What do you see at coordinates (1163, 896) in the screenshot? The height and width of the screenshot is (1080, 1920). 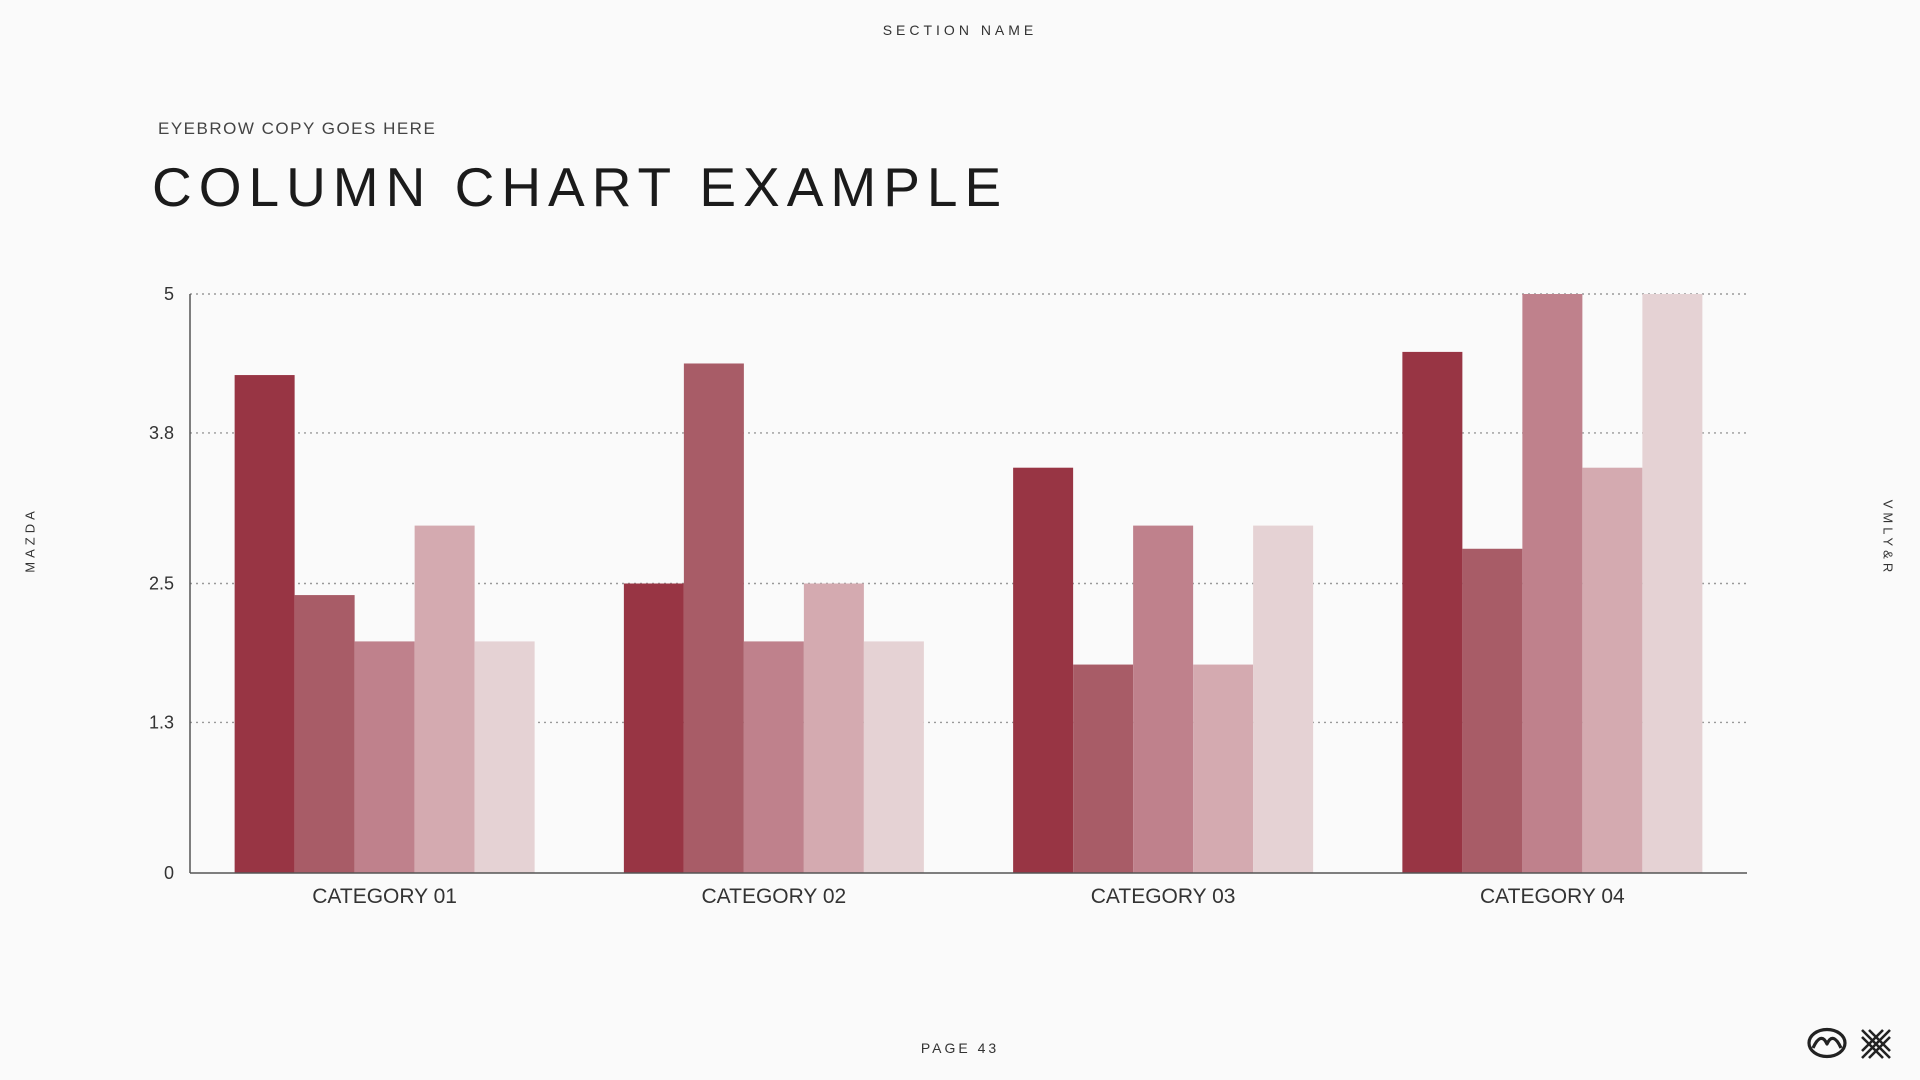 I see `x-category-label: CATEGORY 03` at bounding box center [1163, 896].